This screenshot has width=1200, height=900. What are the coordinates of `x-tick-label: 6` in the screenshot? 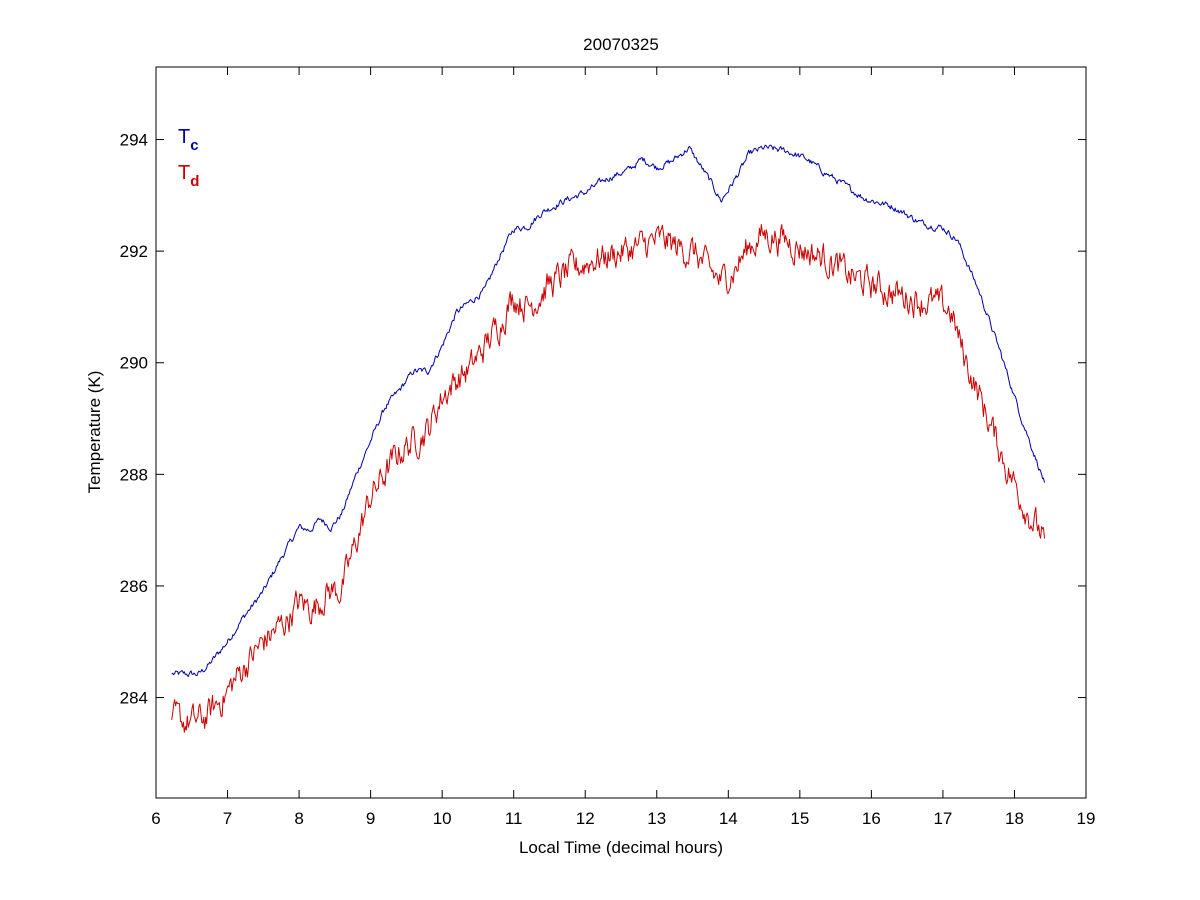 It's located at (155, 818).